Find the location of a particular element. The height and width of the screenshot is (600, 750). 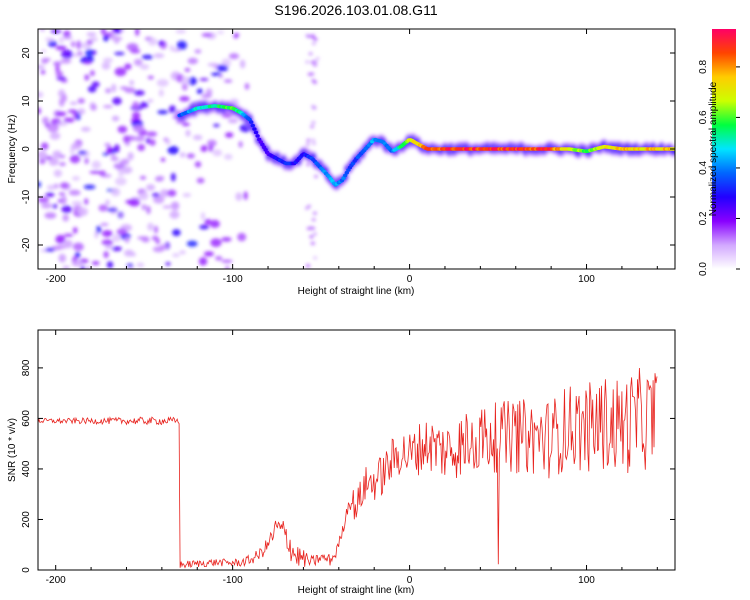

y-tick-label: -20 is located at coordinates (26, 244).